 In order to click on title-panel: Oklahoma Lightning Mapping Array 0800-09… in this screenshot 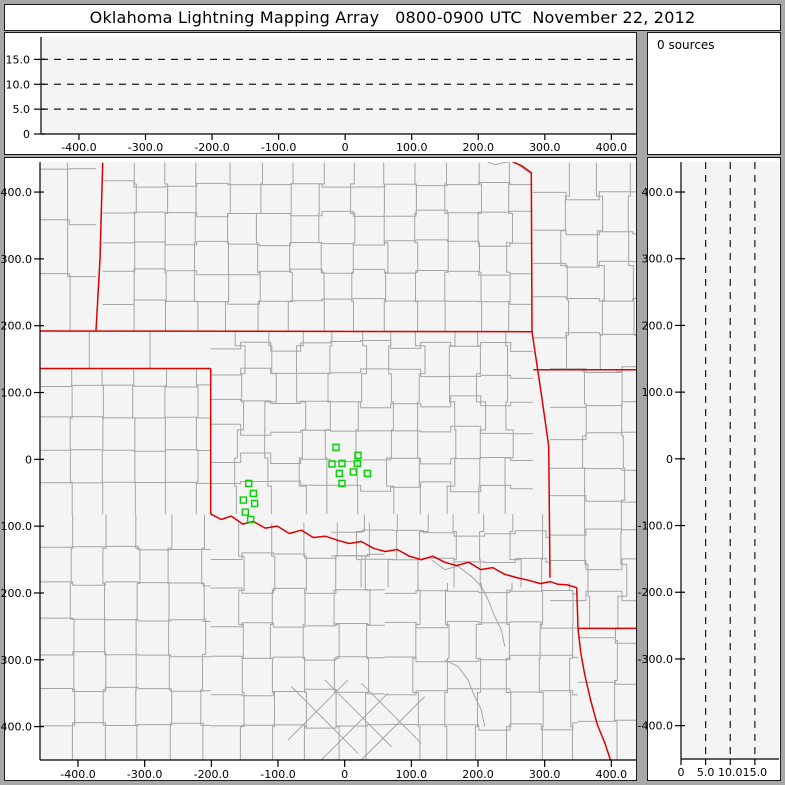, I will do `click(392, 17)`.